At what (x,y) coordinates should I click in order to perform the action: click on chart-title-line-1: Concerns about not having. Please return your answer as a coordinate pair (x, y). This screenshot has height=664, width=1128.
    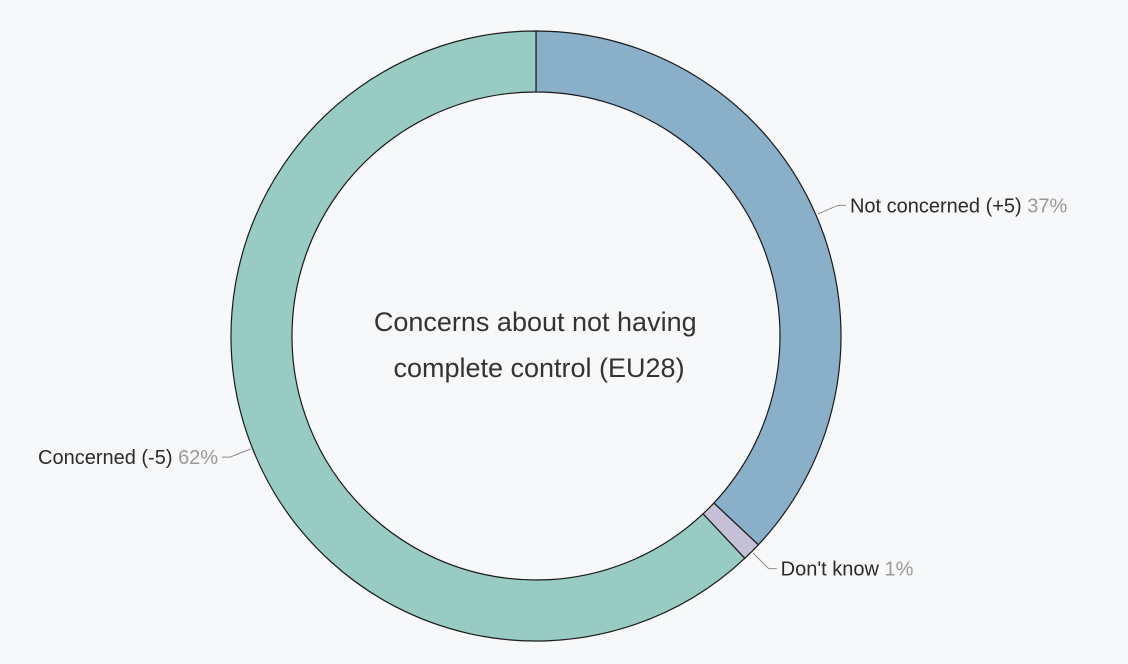
    Looking at the image, I should click on (535, 322).